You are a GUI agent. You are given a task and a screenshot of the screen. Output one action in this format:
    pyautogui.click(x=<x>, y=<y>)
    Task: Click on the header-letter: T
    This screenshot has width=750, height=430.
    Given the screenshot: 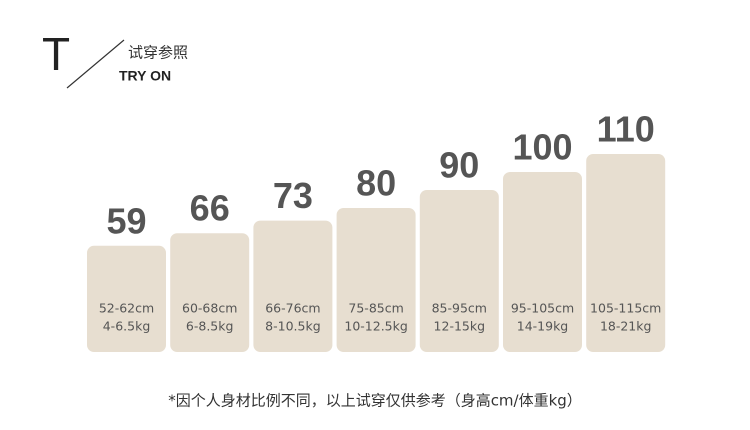 What is the action you would take?
    pyautogui.click(x=56, y=54)
    